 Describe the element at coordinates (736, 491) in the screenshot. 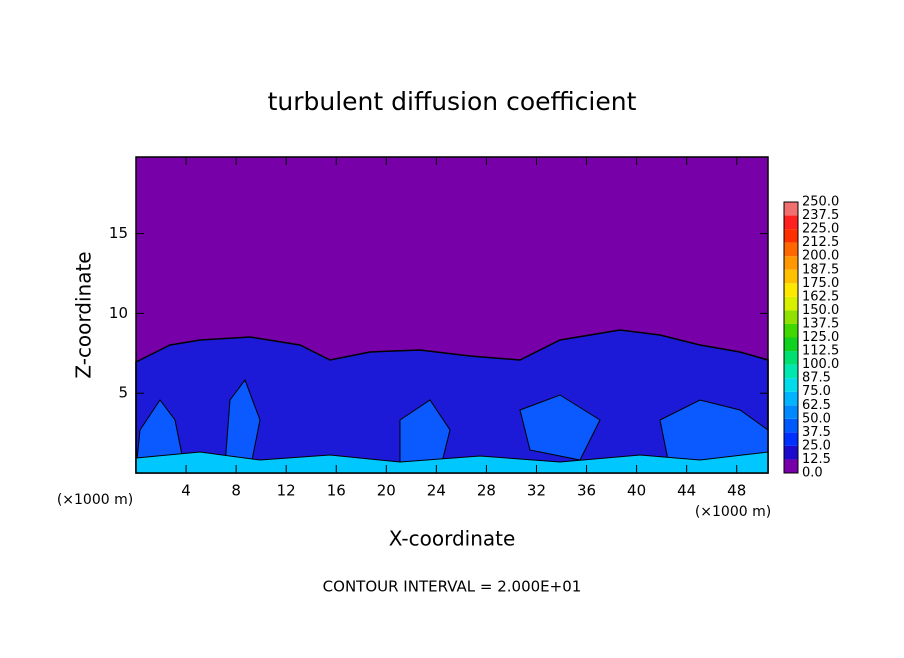

I see `x-tick-label: 48` at that location.